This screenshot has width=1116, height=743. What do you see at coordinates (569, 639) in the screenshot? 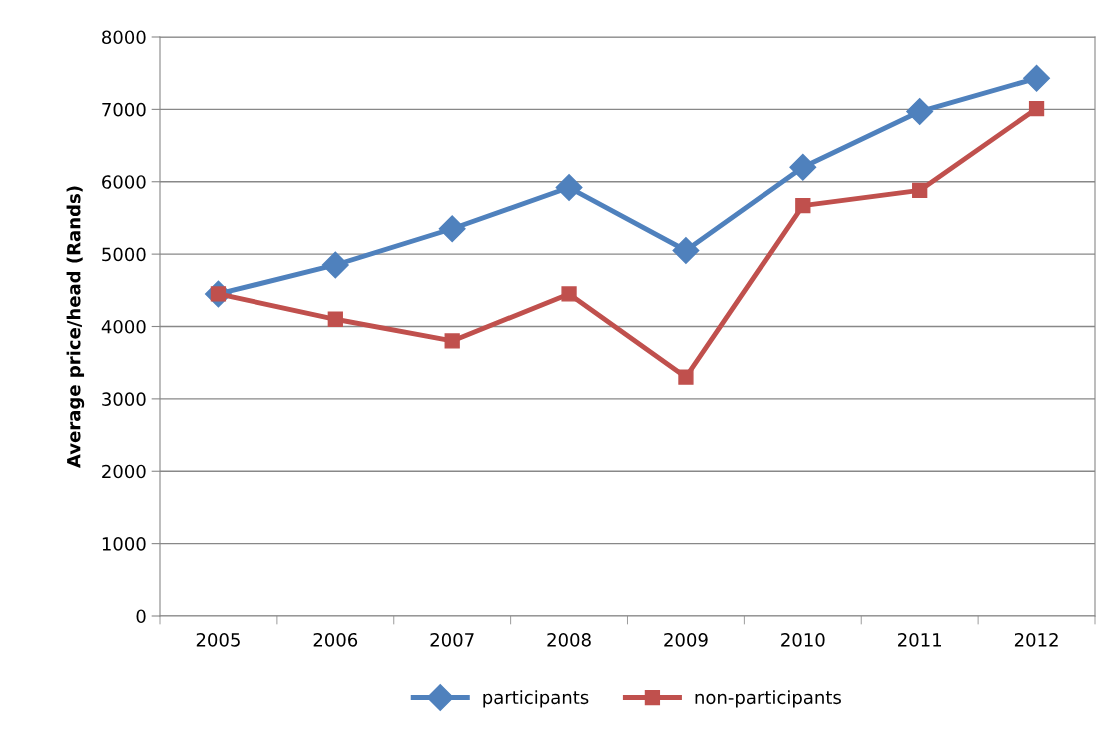
I see `x-tick-label: 2008` at bounding box center [569, 639].